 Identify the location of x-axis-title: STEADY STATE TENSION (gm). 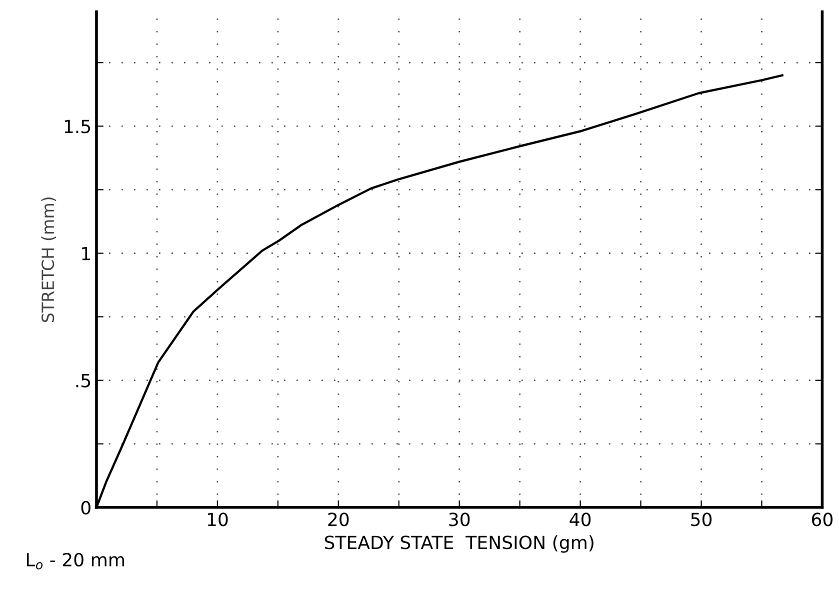
(459, 544).